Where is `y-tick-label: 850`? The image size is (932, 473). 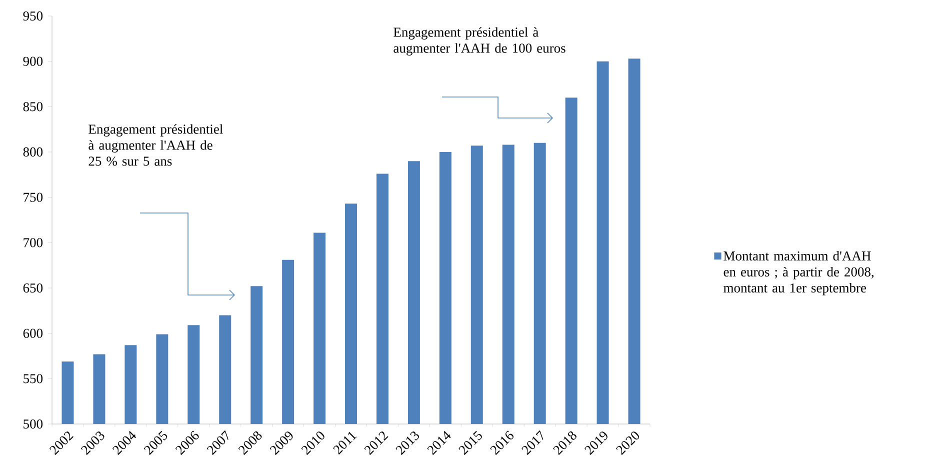 y-tick-label: 850 is located at coordinates (33, 107).